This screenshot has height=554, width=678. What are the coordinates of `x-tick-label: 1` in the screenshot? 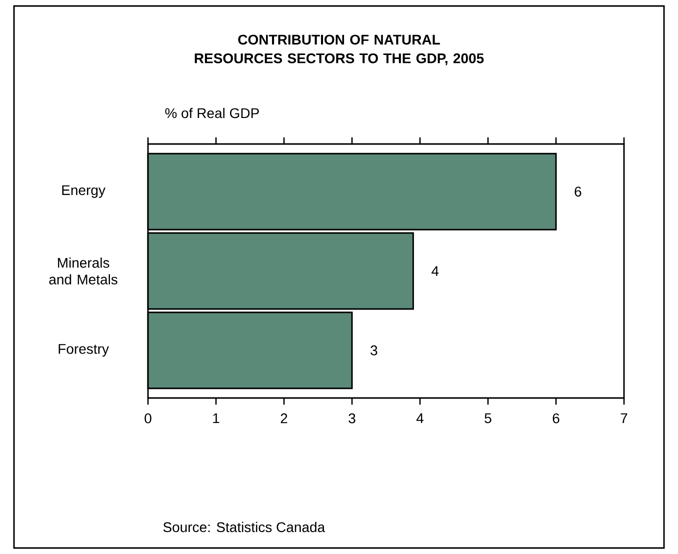 It's located at (216, 418).